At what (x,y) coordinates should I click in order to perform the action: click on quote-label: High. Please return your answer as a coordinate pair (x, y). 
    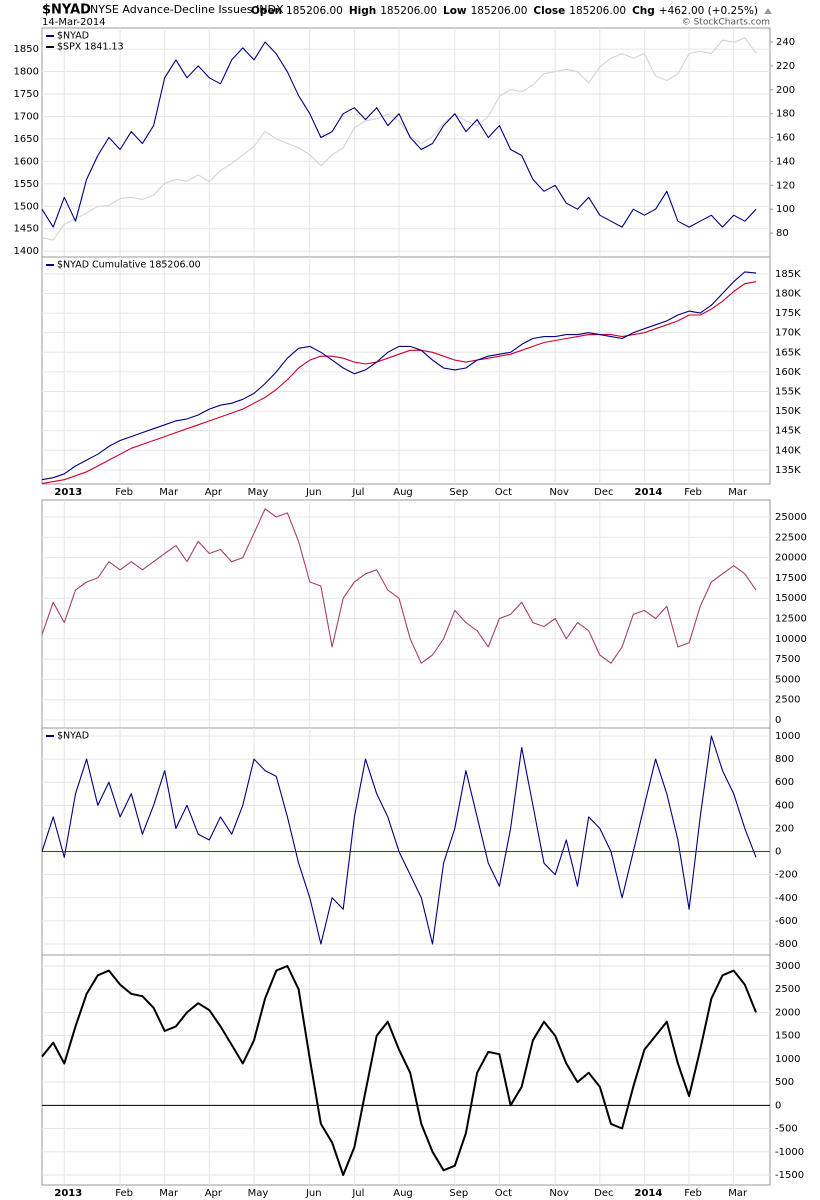
    Looking at the image, I should click on (362, 11).